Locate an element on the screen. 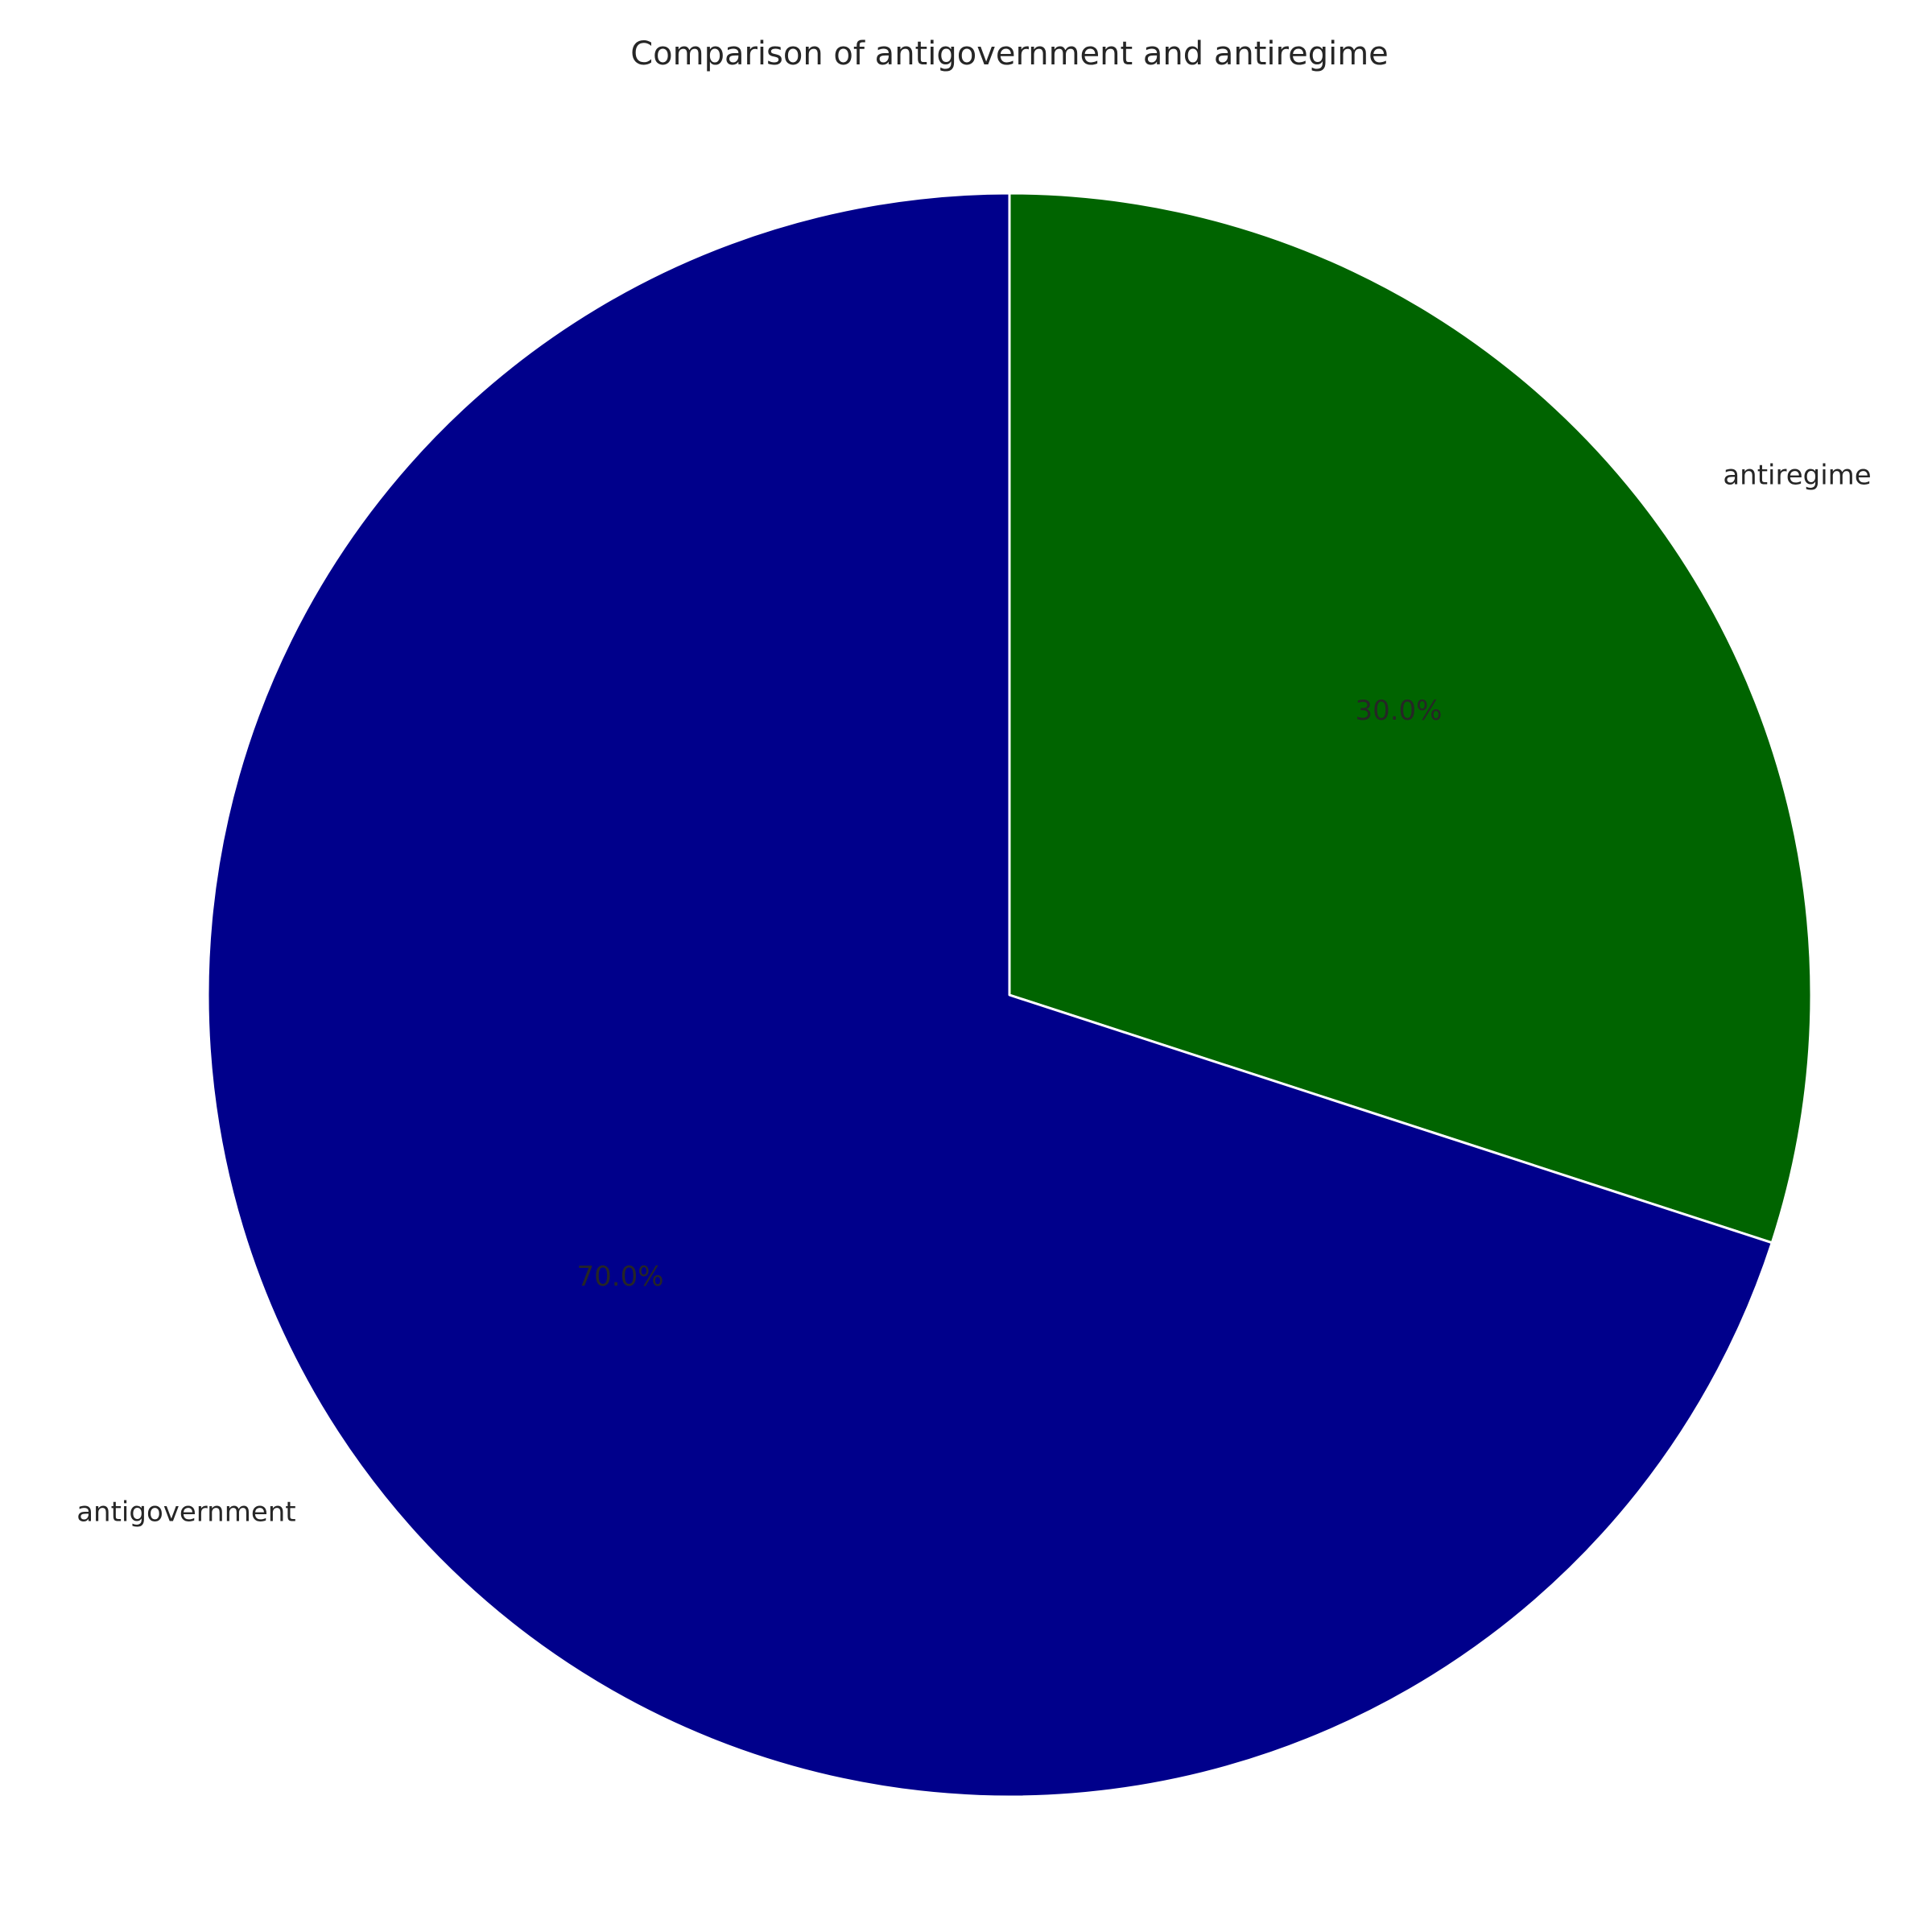  slice-label-antigovernment: antigovernment is located at coordinates (185, 1512).